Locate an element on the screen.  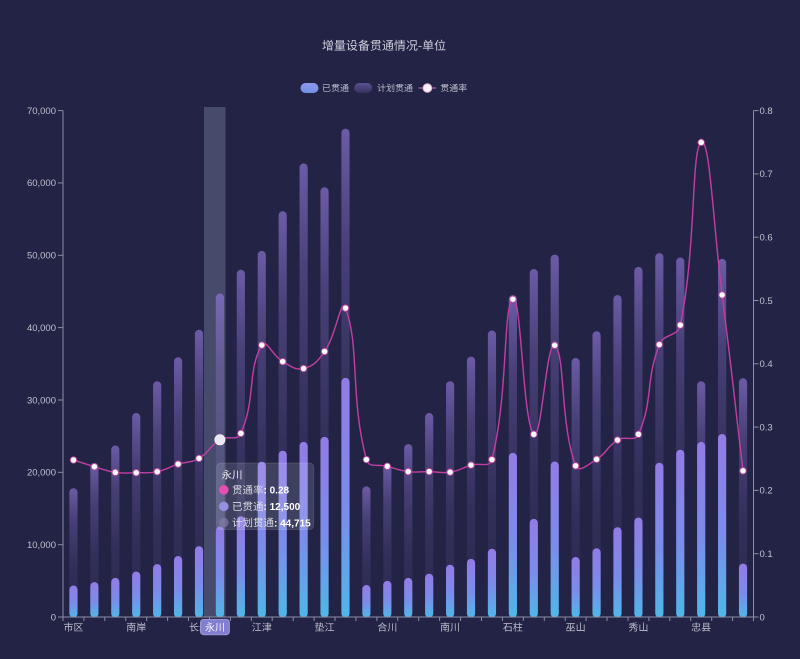
svg-text: 0.4 is located at coordinates (766, 364).